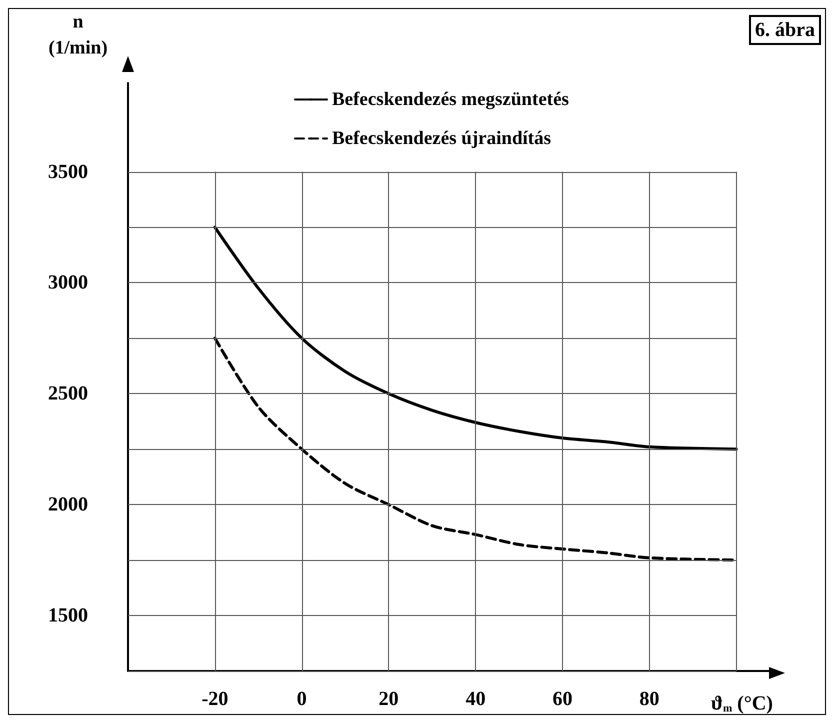  I want to click on x-tick-label: 60, so click(562, 699).